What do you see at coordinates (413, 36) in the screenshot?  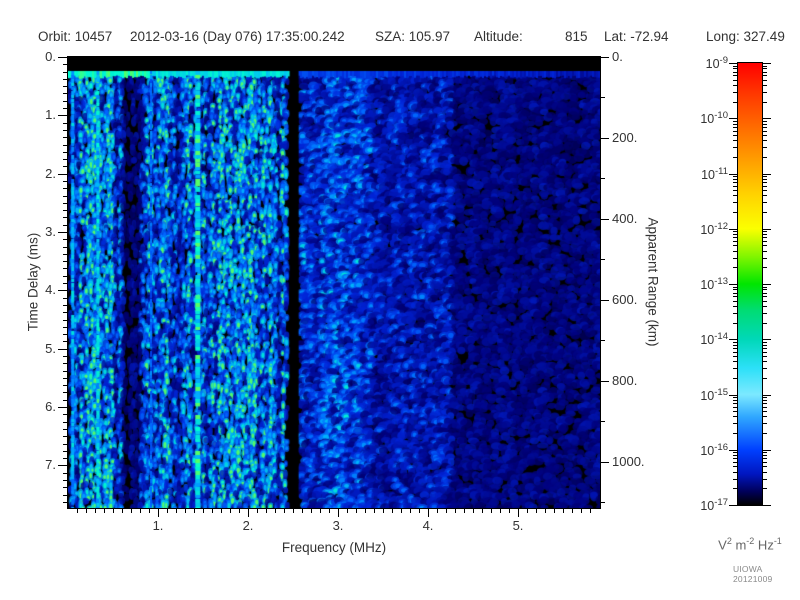 I see `header-sza: SZA: 105.97` at bounding box center [413, 36].